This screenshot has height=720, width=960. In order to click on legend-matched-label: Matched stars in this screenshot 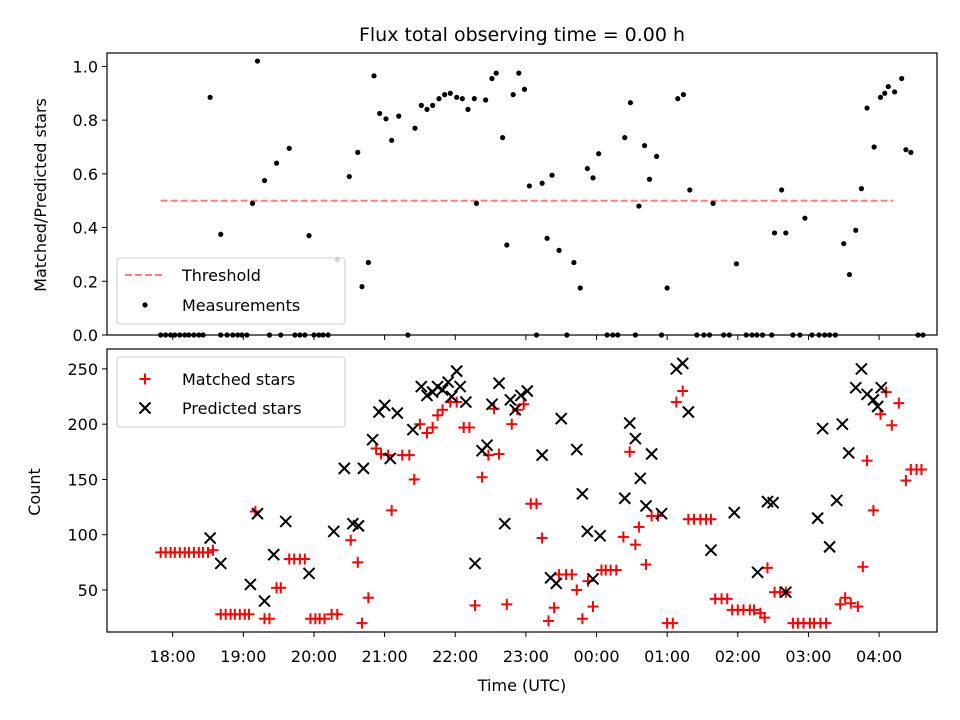, I will do `click(238, 379)`.